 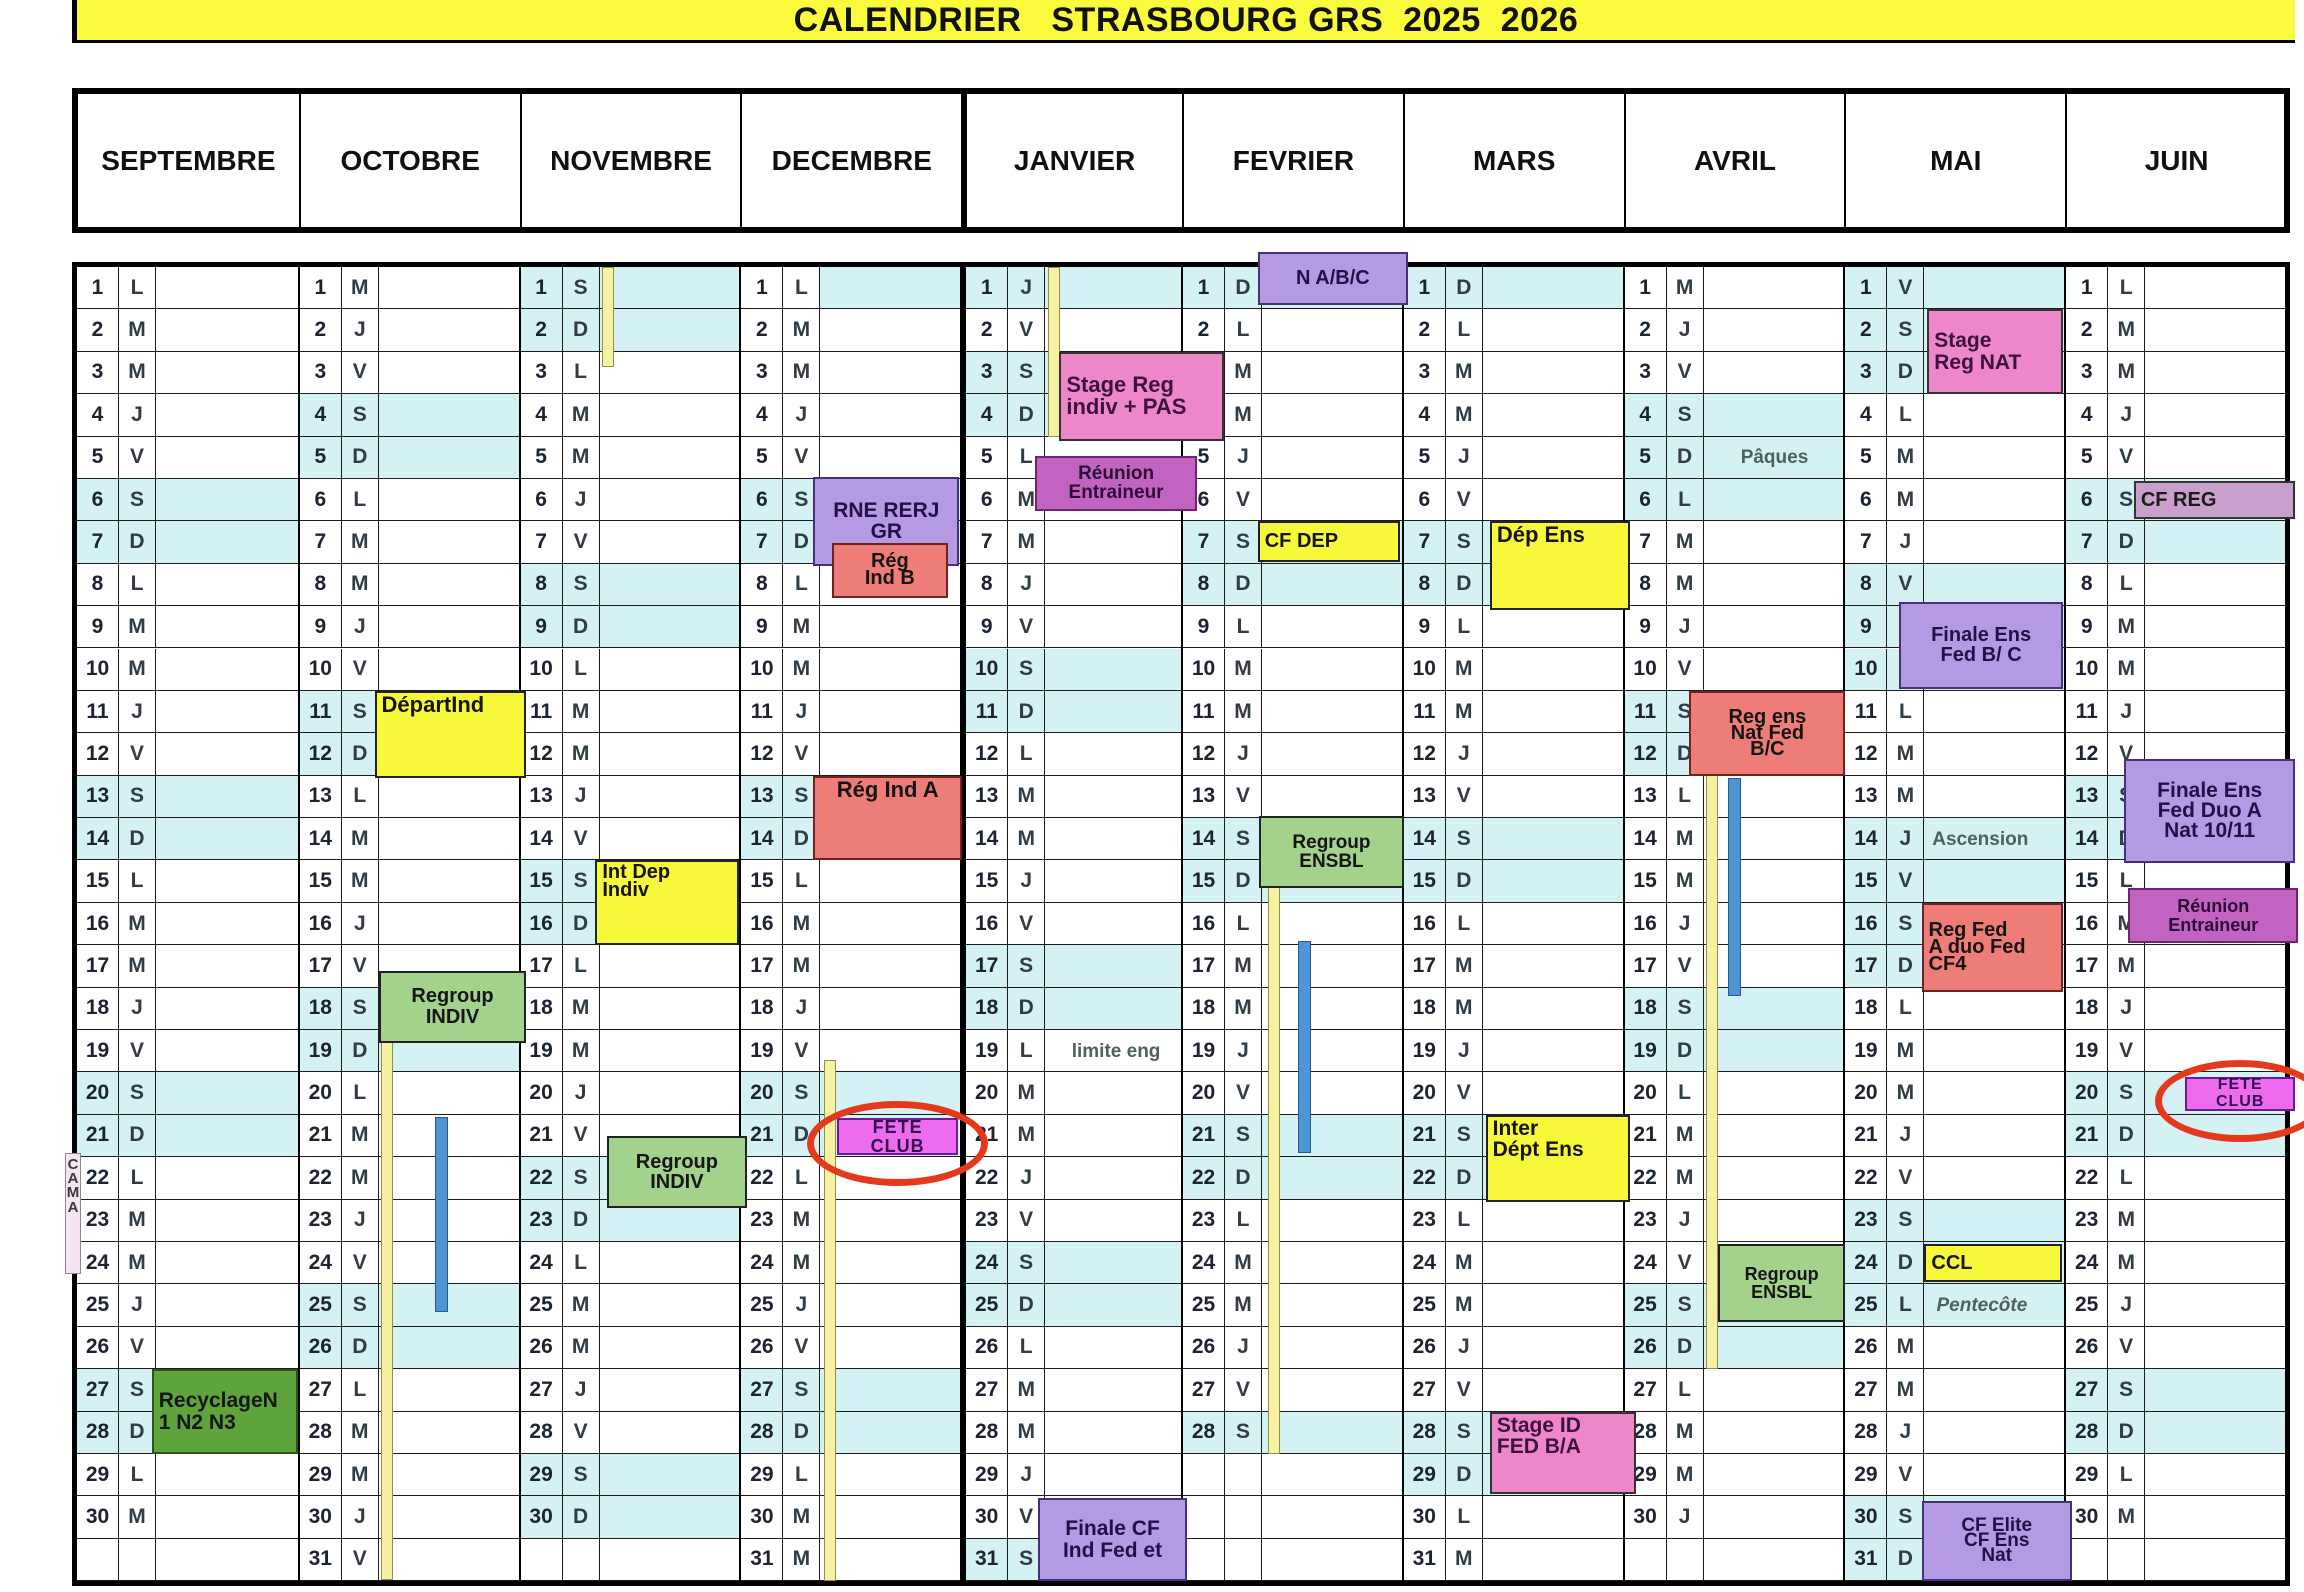 I want to click on day-row: 25 D, so click(x=1073, y=1305).